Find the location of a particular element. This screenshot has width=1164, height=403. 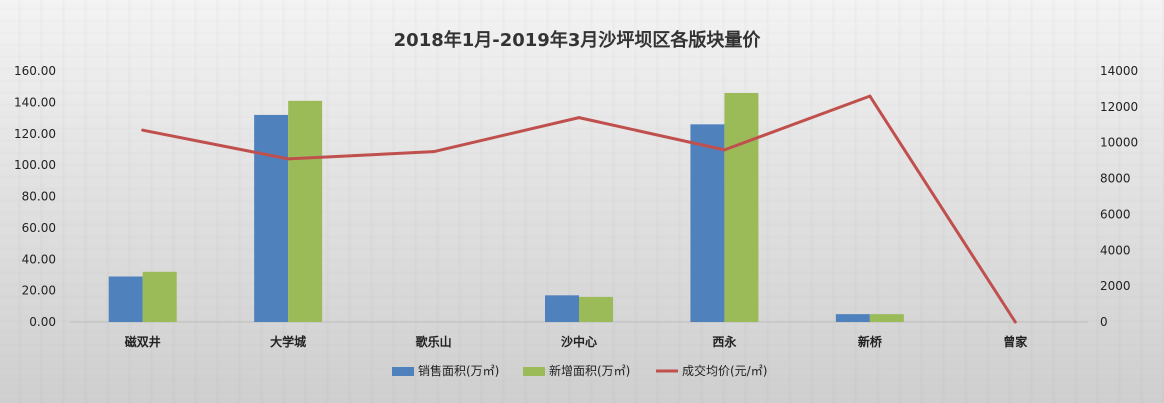

legend: 销售面积(万㎡) 新增面积(万㎡) 成交均价(元/㎡) is located at coordinates (579, 370).